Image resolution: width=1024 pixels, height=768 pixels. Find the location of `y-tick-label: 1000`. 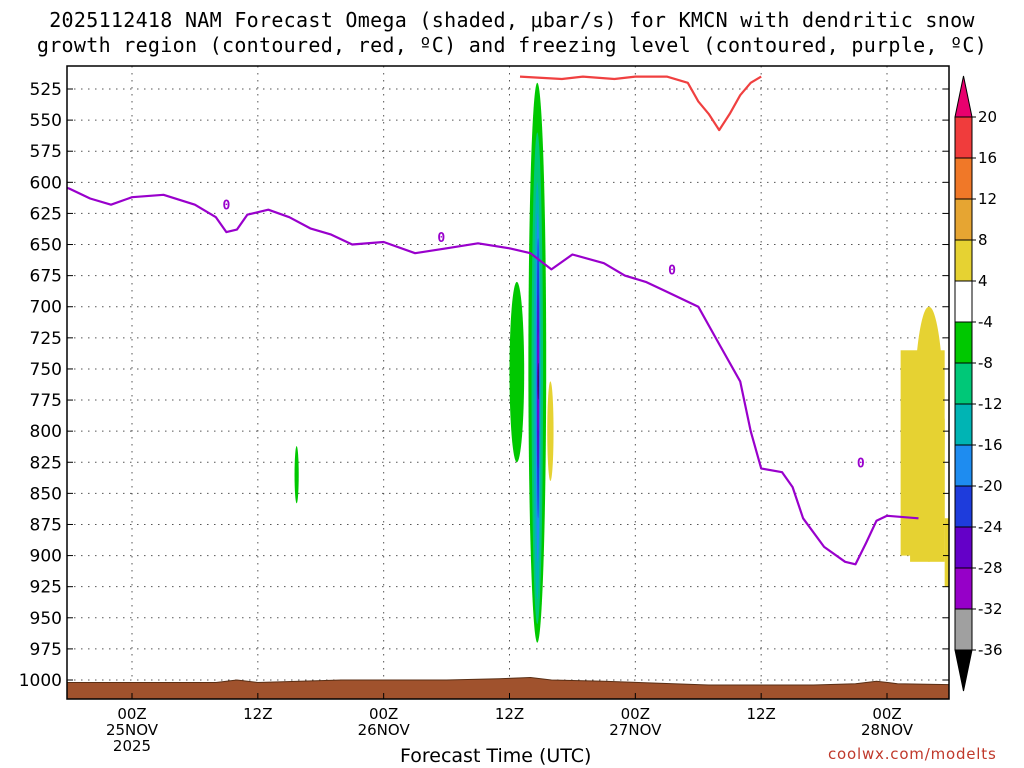

y-tick-label: 1000 is located at coordinates (40, 681).